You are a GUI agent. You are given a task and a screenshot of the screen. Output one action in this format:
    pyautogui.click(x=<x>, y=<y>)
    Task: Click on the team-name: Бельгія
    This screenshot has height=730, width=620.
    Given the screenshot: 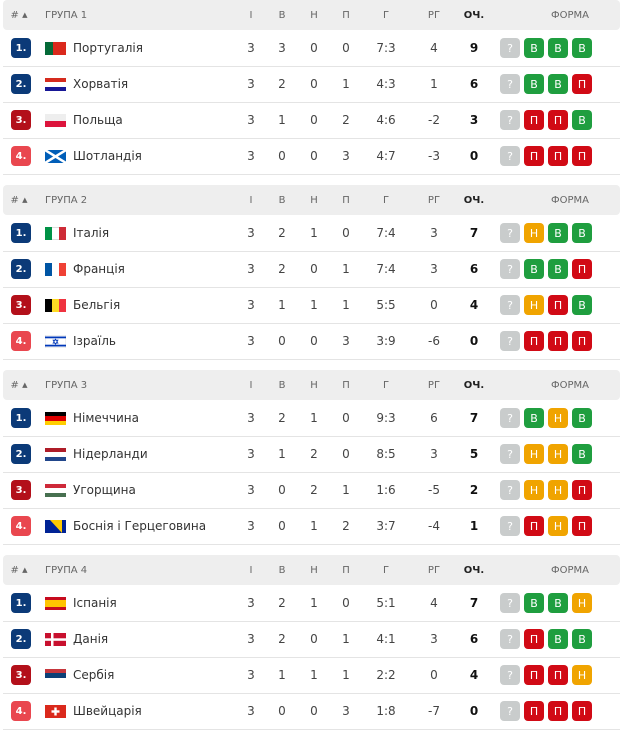 What is the action you would take?
    pyautogui.click(x=97, y=305)
    